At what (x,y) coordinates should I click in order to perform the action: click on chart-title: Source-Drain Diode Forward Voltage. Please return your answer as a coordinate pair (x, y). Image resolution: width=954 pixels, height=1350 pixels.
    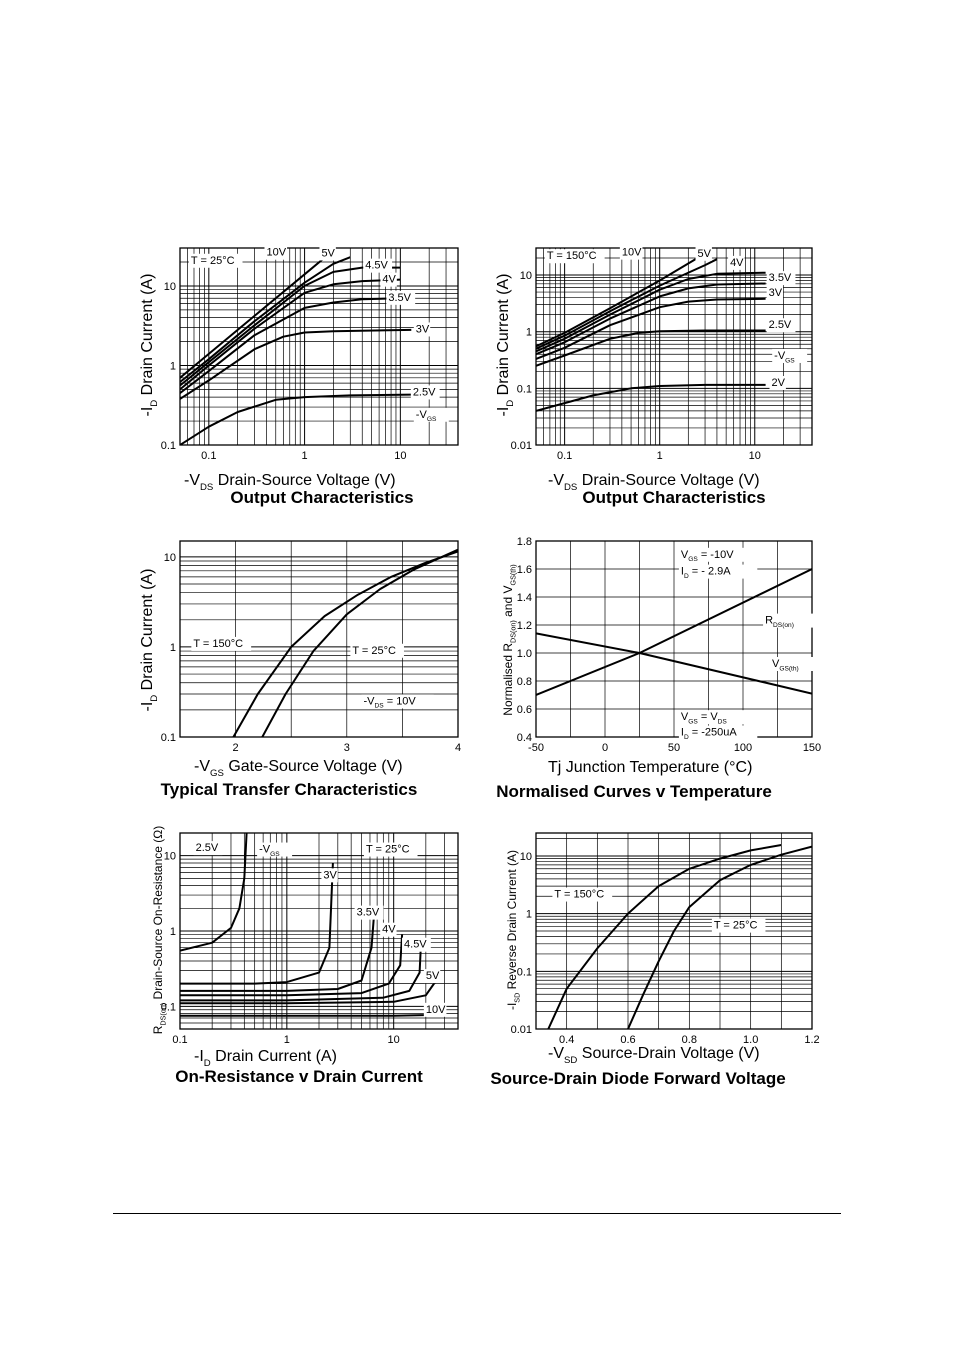
    Looking at the image, I should click on (637, 1078).